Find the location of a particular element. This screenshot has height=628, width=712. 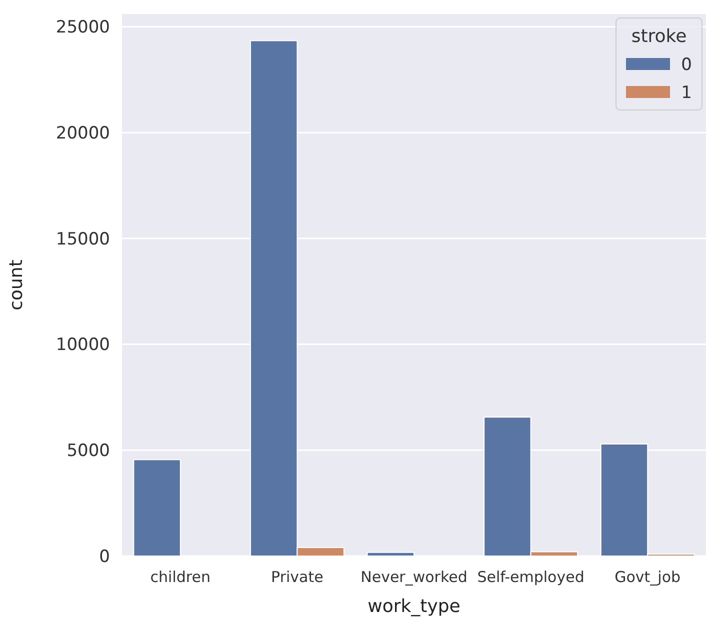

legend-title: stroke is located at coordinates (659, 36).